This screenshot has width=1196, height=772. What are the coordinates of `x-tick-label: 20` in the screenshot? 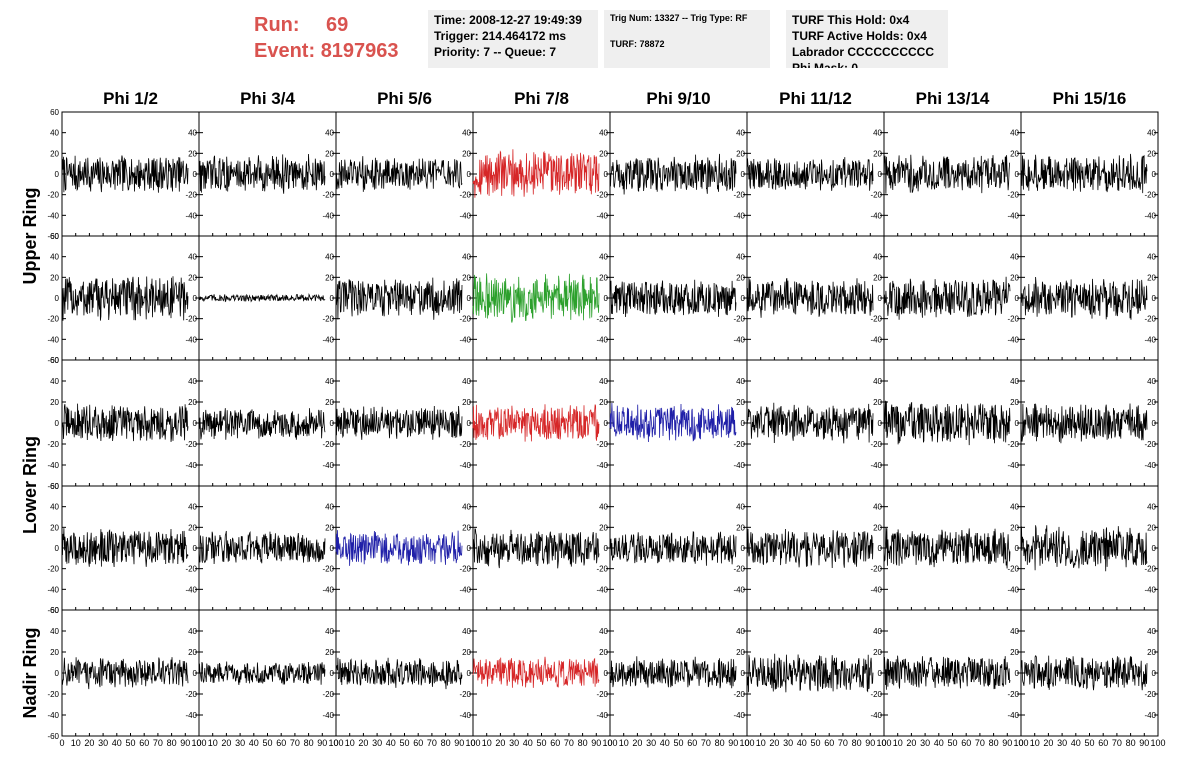 It's located at (89, 743).